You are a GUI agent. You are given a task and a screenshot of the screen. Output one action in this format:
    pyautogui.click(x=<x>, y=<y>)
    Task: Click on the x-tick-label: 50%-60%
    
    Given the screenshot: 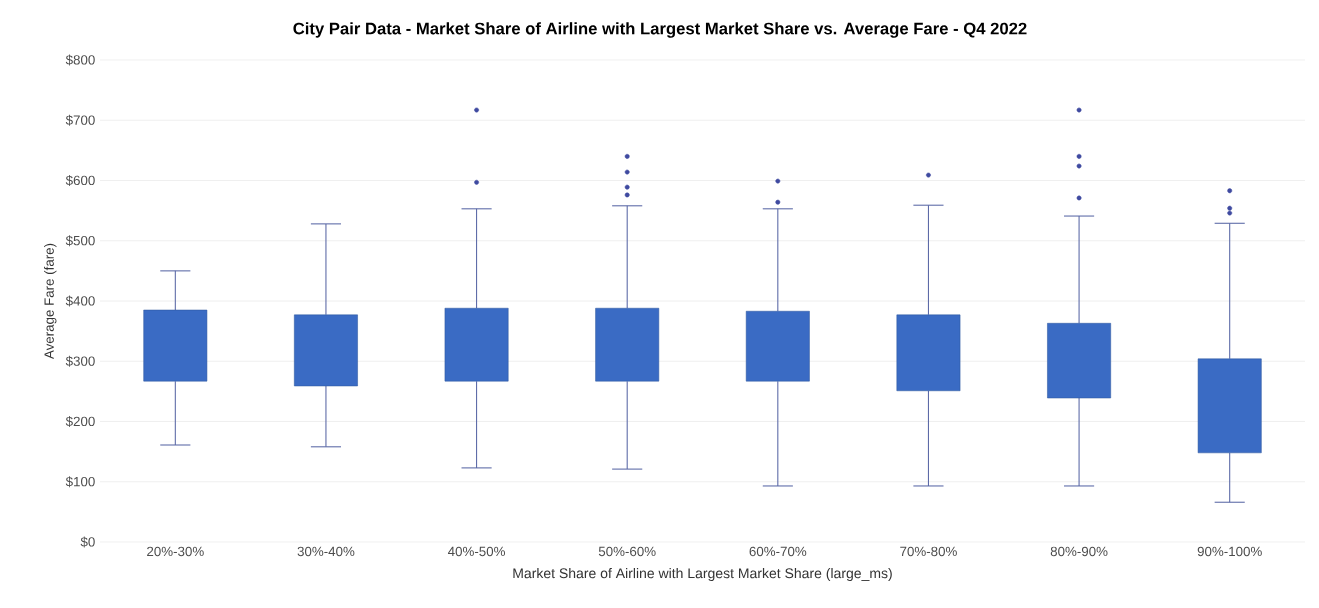 What is the action you would take?
    pyautogui.click(x=627, y=551)
    